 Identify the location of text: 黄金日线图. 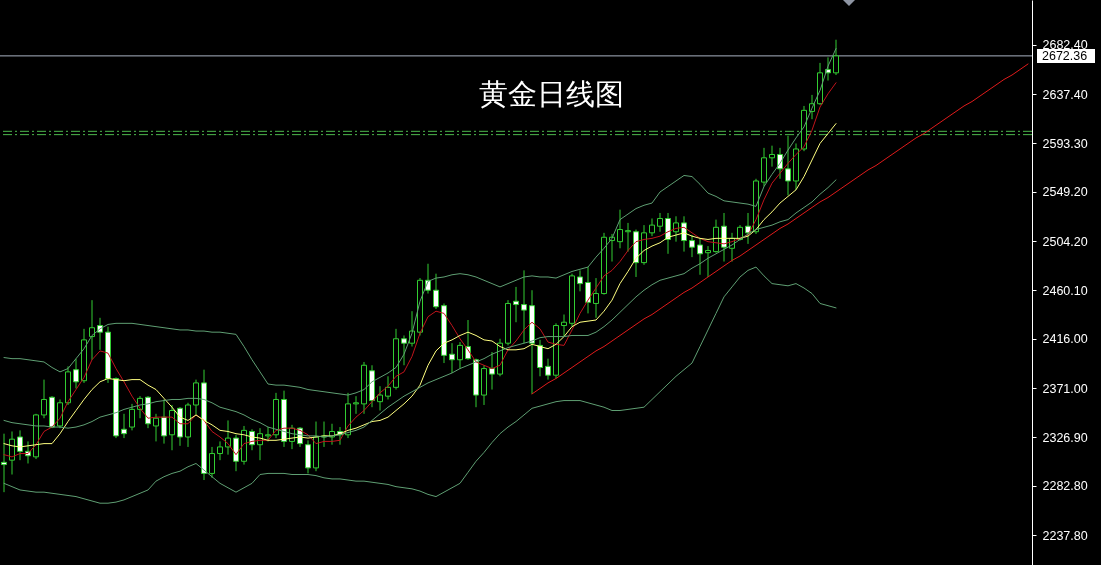
(551, 94).